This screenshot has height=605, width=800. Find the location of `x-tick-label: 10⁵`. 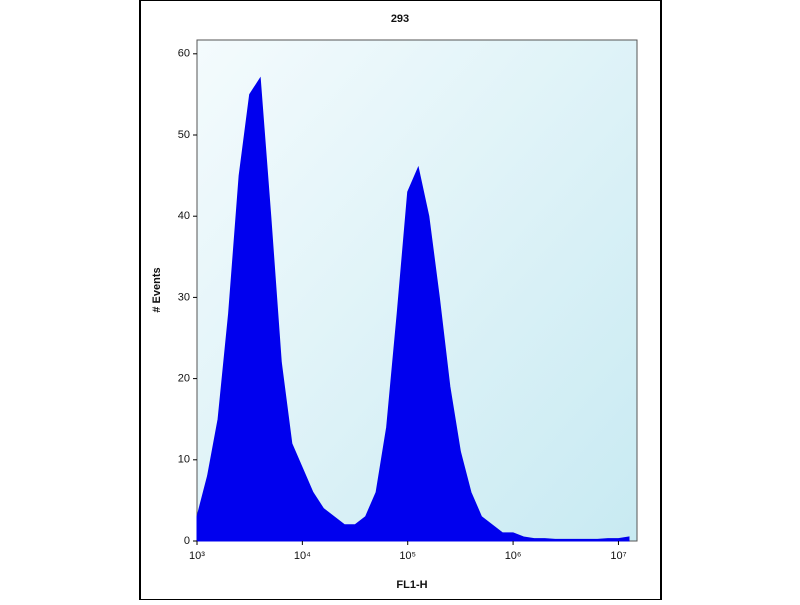

x-tick-label: 10⁵ is located at coordinates (407, 556).